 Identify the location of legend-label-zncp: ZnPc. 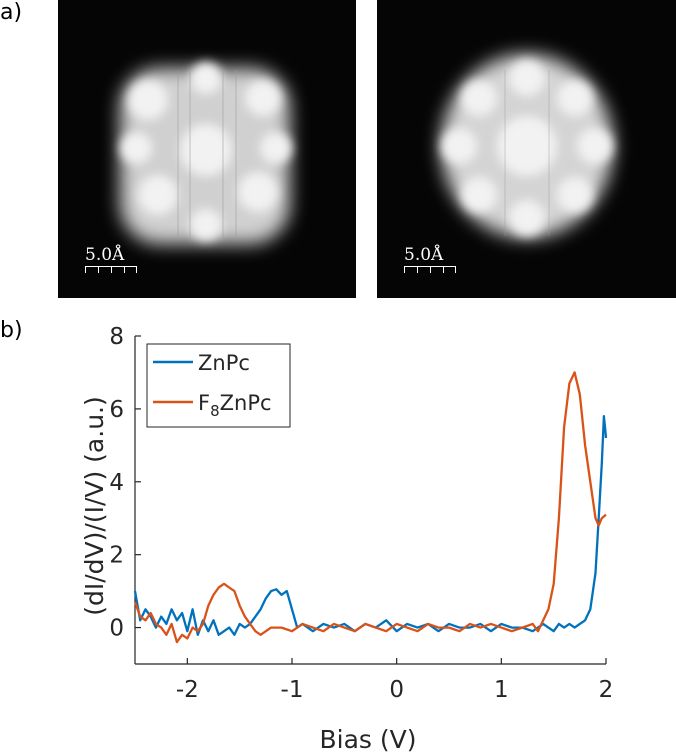
(224, 363).